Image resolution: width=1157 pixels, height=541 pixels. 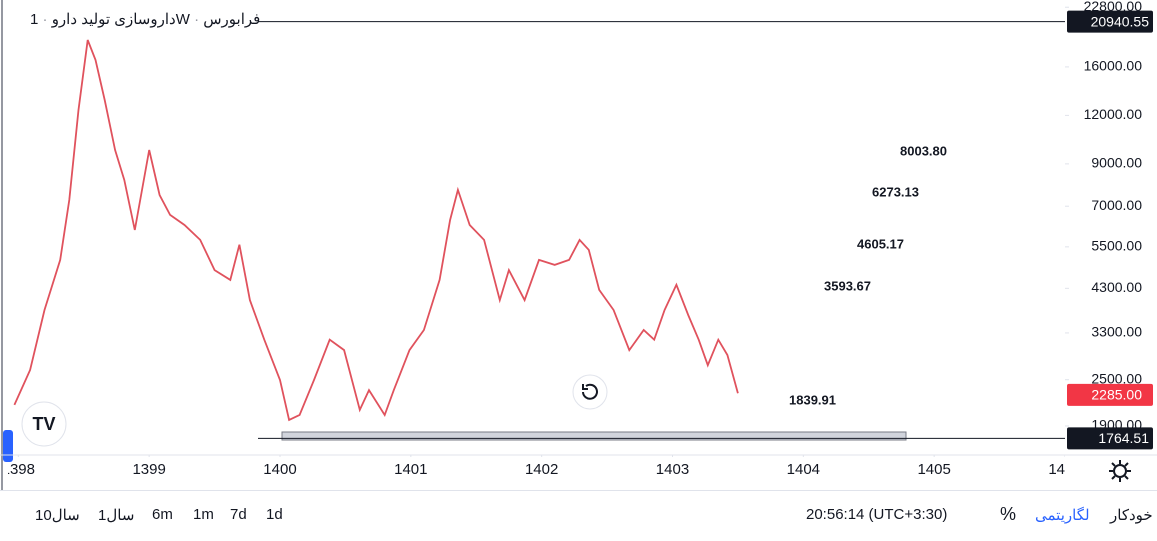 I want to click on svg-text: TV, so click(x=43, y=424).